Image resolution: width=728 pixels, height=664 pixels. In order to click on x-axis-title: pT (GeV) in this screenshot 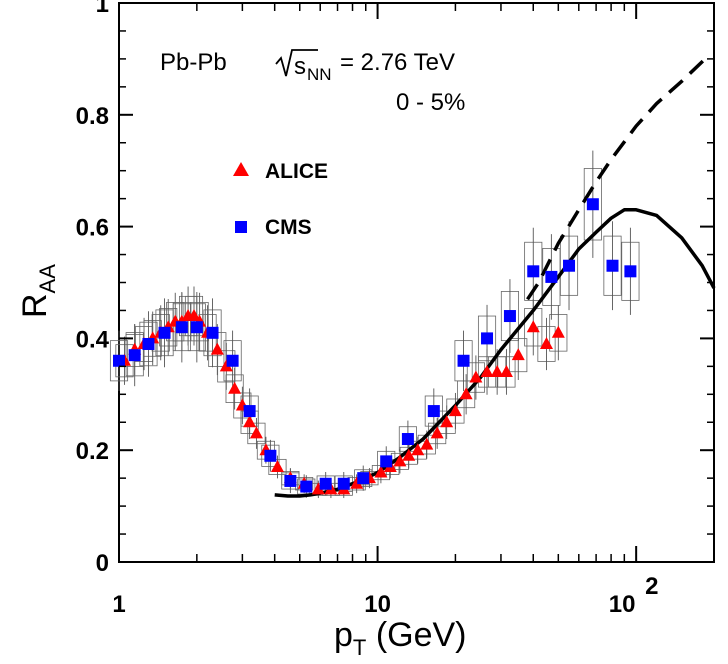, I will do `click(400, 638)`.